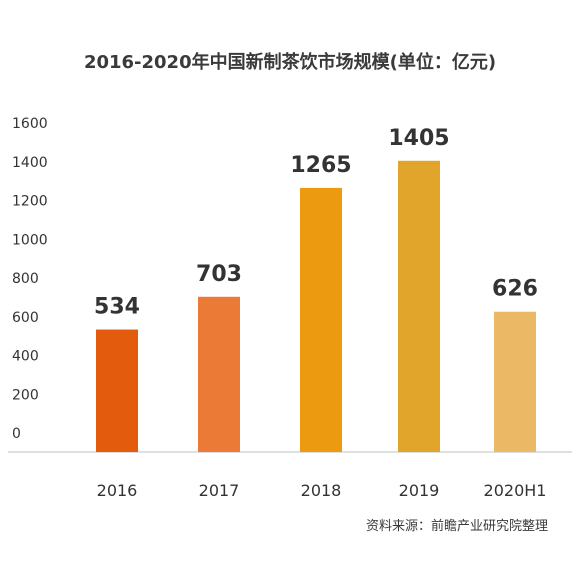  What do you see at coordinates (515, 289) in the screenshot?
I see `data-label: 626` at bounding box center [515, 289].